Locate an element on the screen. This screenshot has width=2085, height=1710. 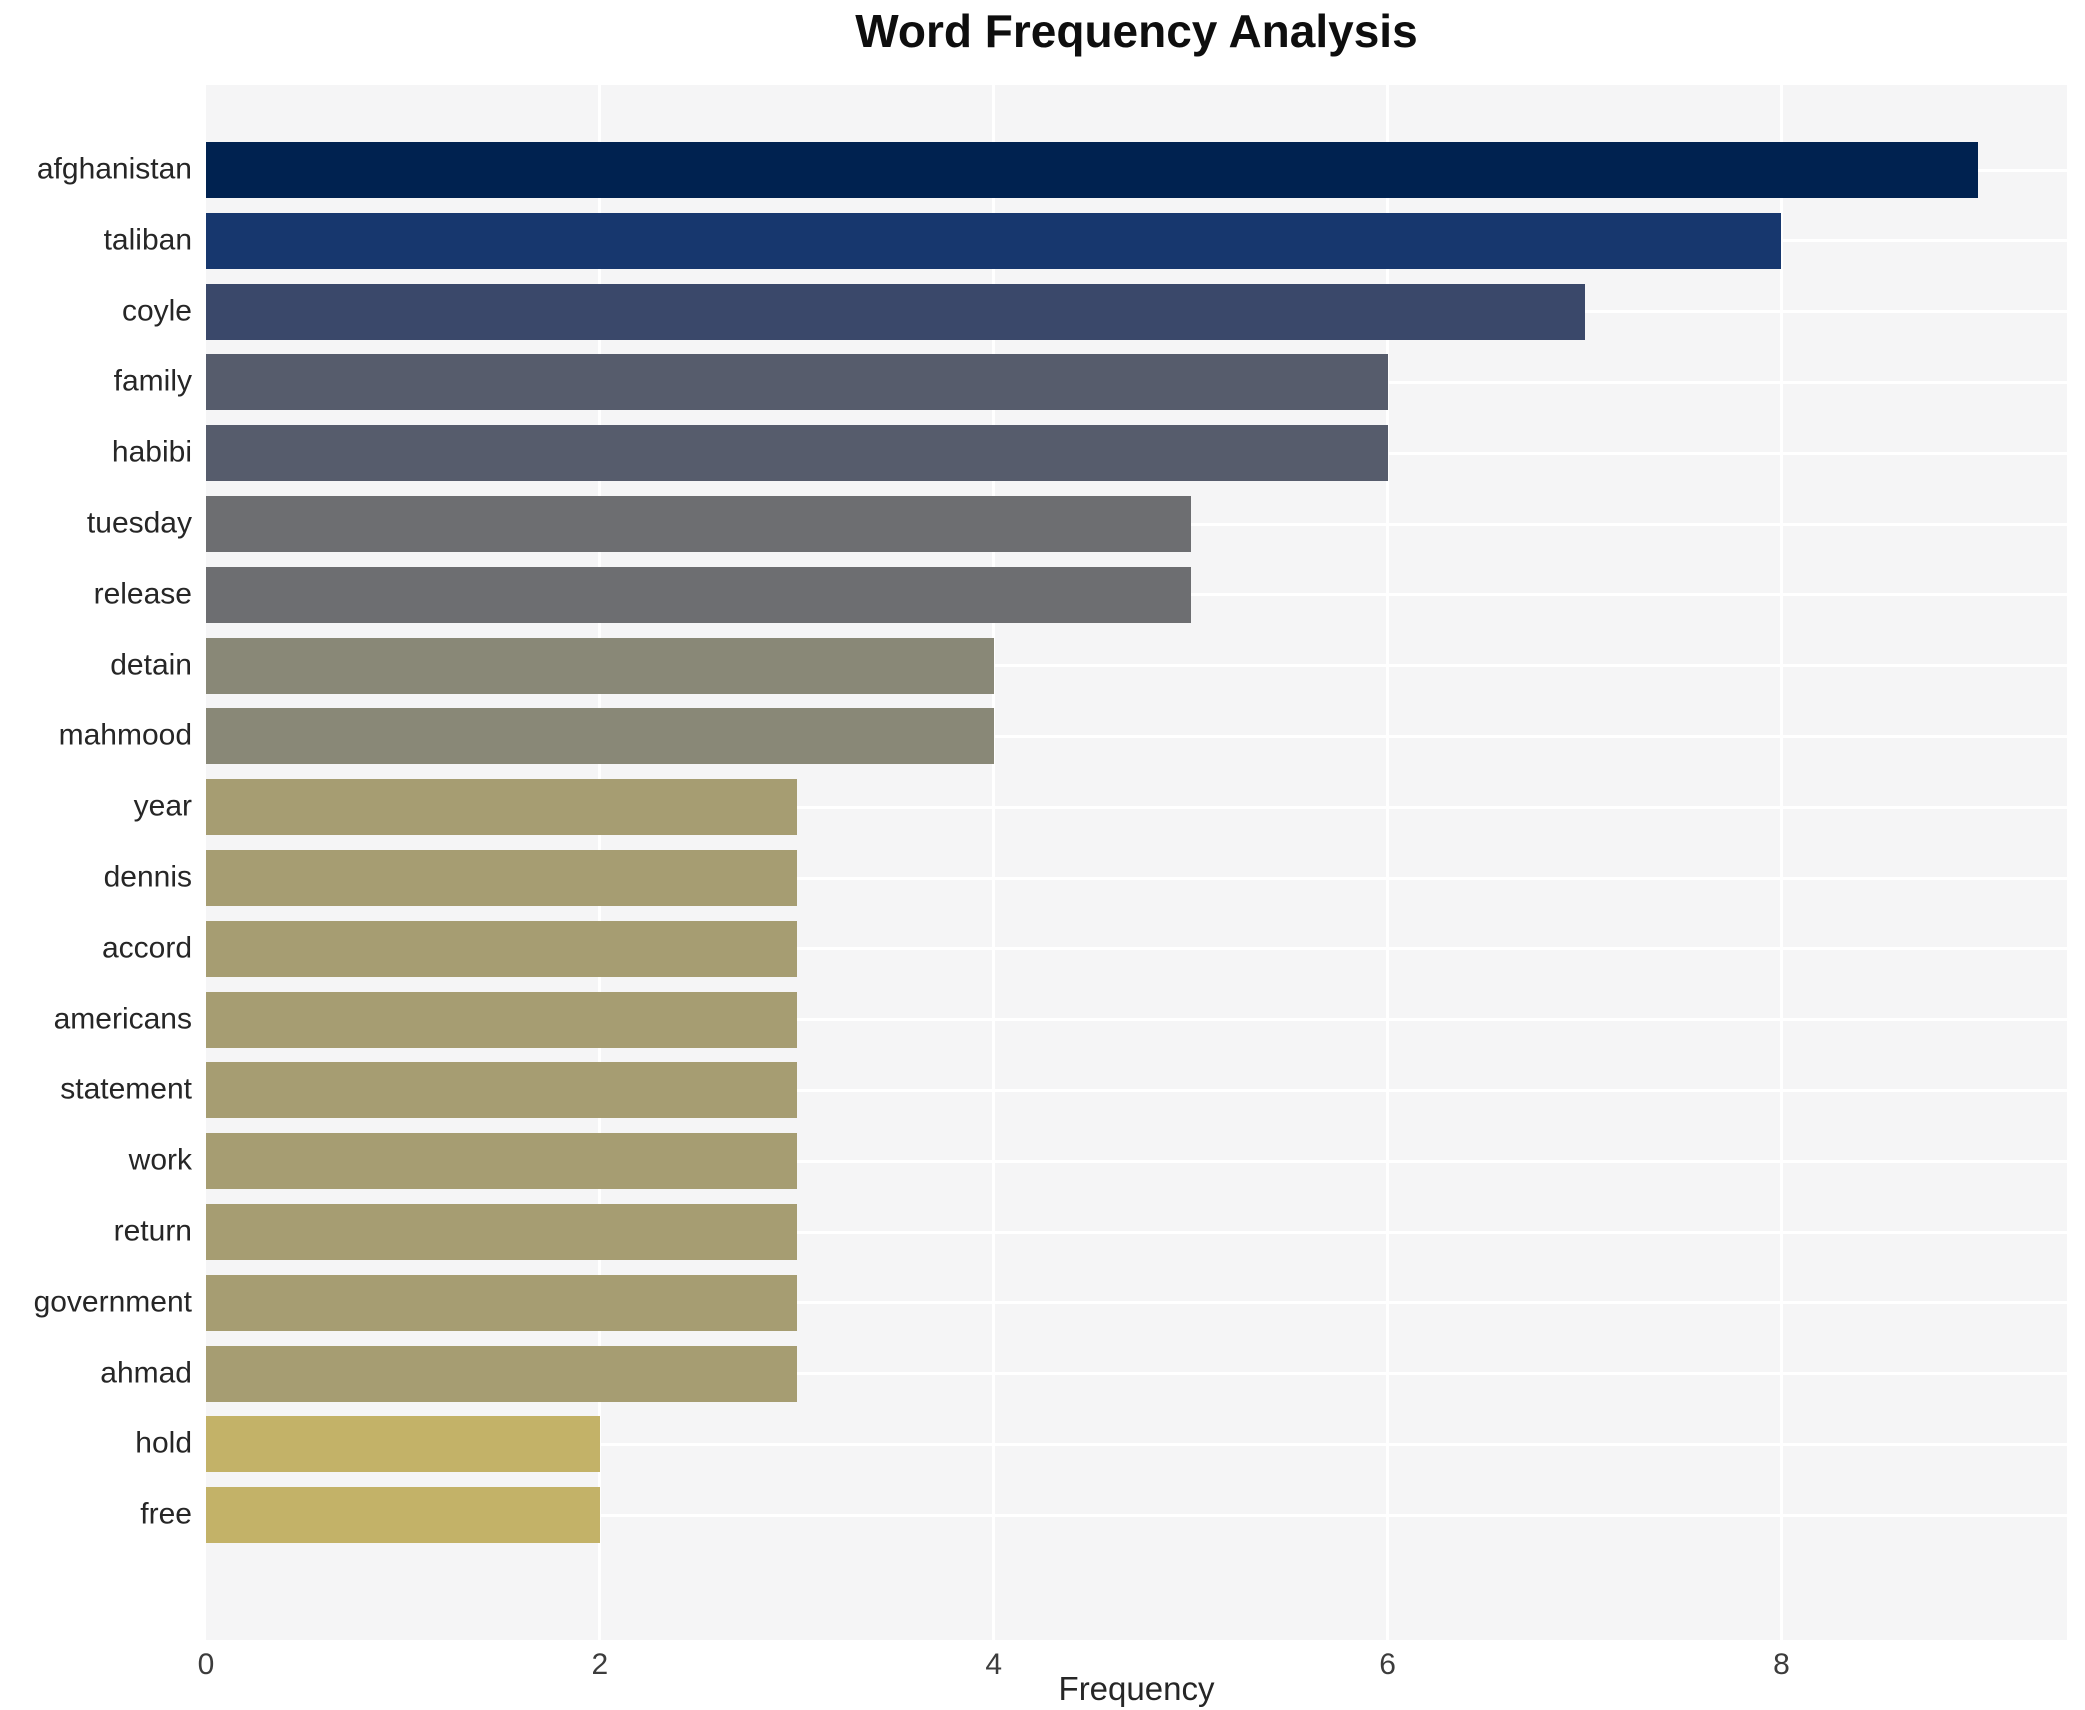
bar-release is located at coordinates (698, 594).